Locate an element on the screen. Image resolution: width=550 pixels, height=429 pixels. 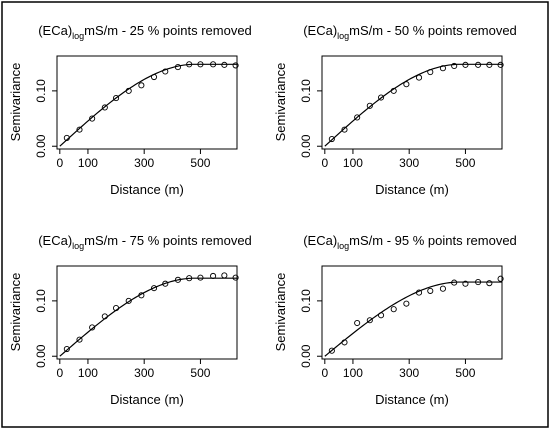
panel-title: (ECa)logmS/m - 95 % points removed is located at coordinates (410, 242).